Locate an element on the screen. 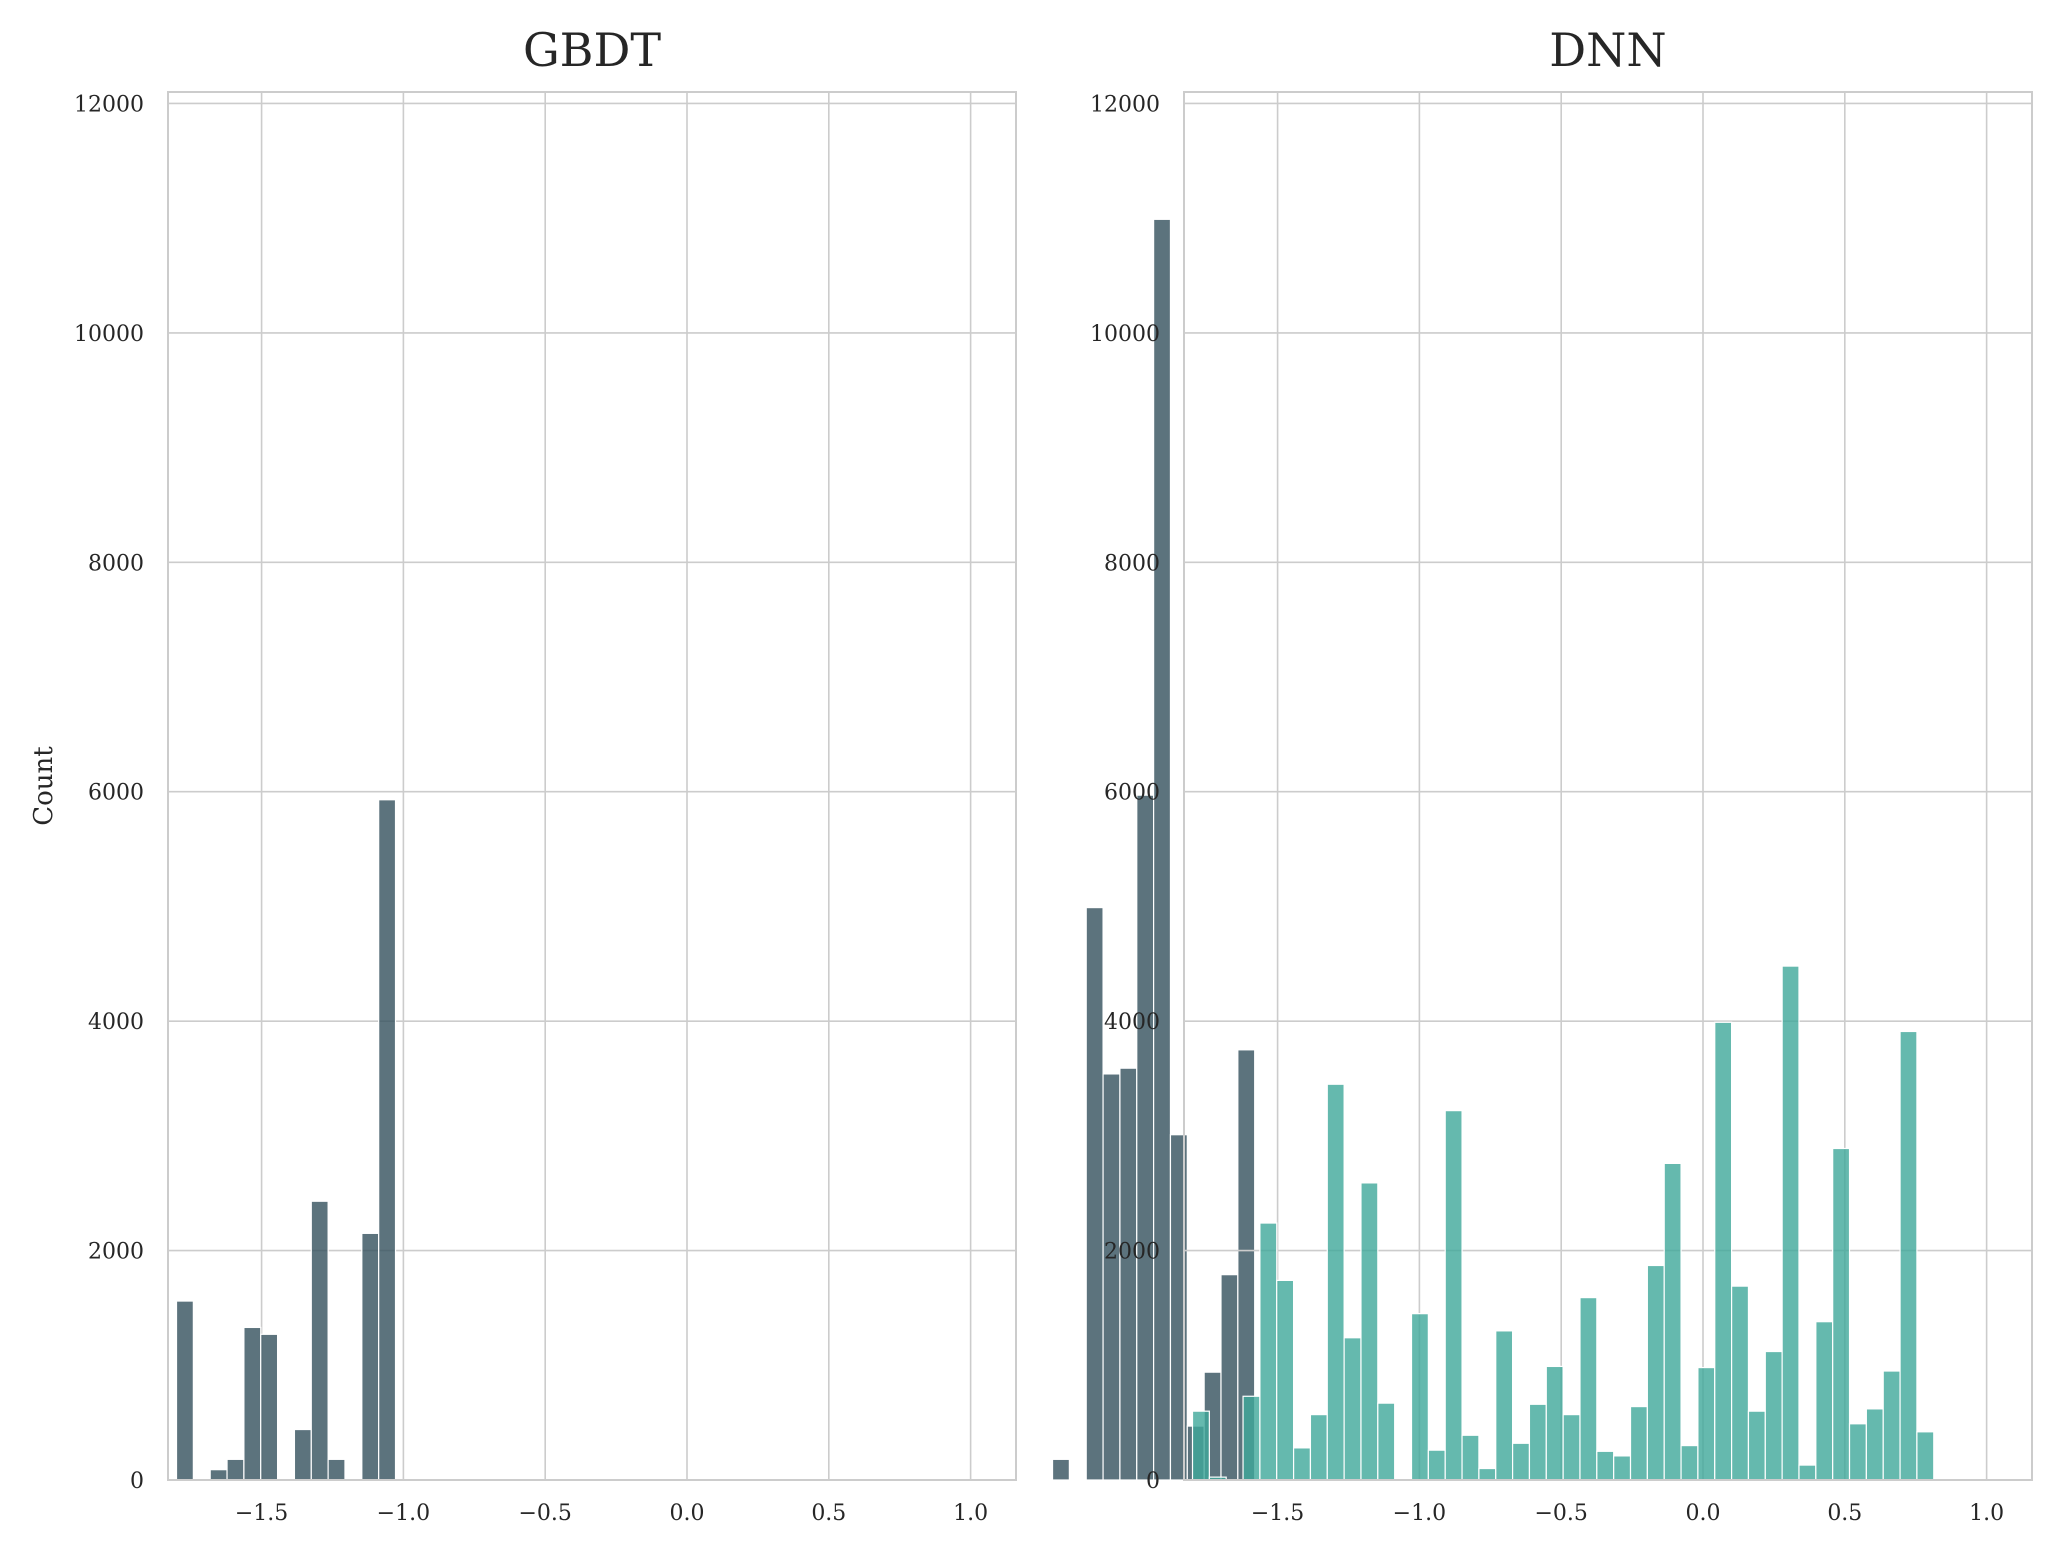 The image size is (2058, 1559). chart-title: GBDT is located at coordinates (592, 50).